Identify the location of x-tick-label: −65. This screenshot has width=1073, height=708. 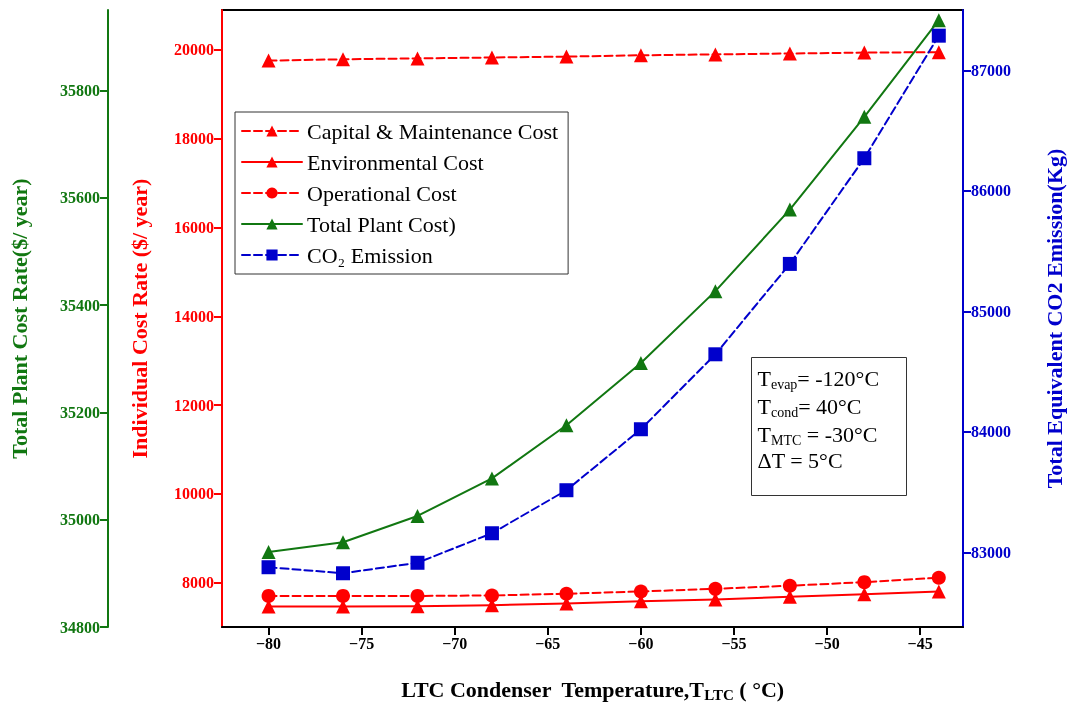
(548, 643).